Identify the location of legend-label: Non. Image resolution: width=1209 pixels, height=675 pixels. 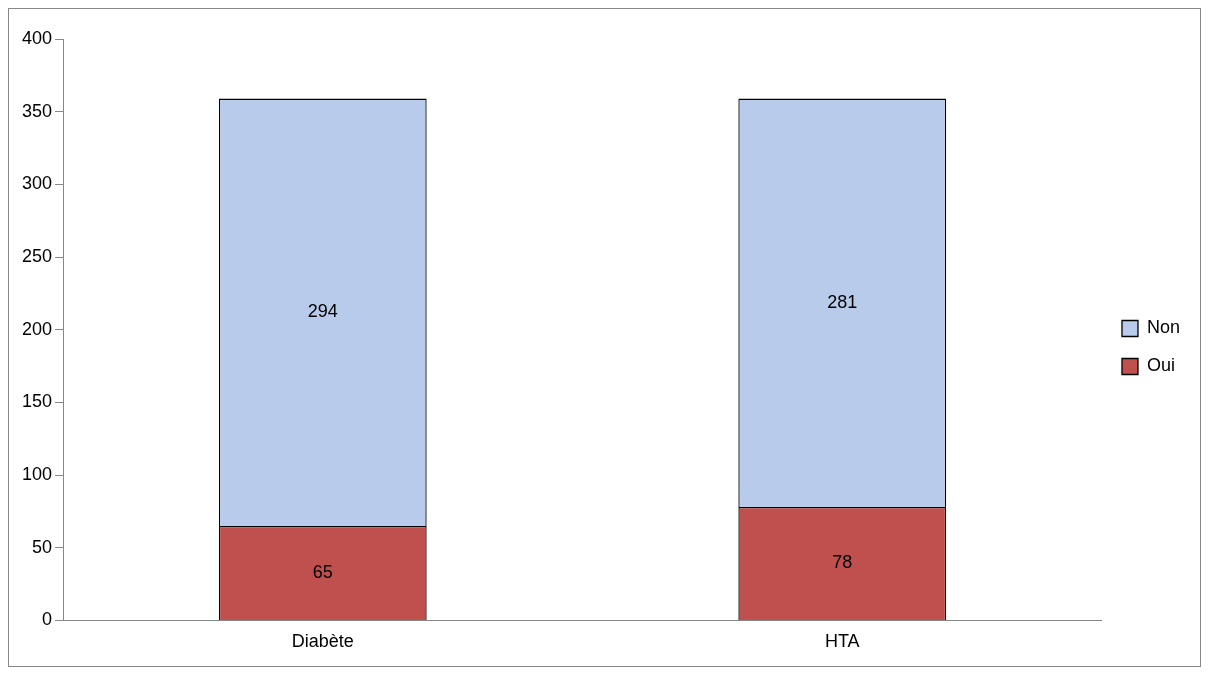
(1163, 327).